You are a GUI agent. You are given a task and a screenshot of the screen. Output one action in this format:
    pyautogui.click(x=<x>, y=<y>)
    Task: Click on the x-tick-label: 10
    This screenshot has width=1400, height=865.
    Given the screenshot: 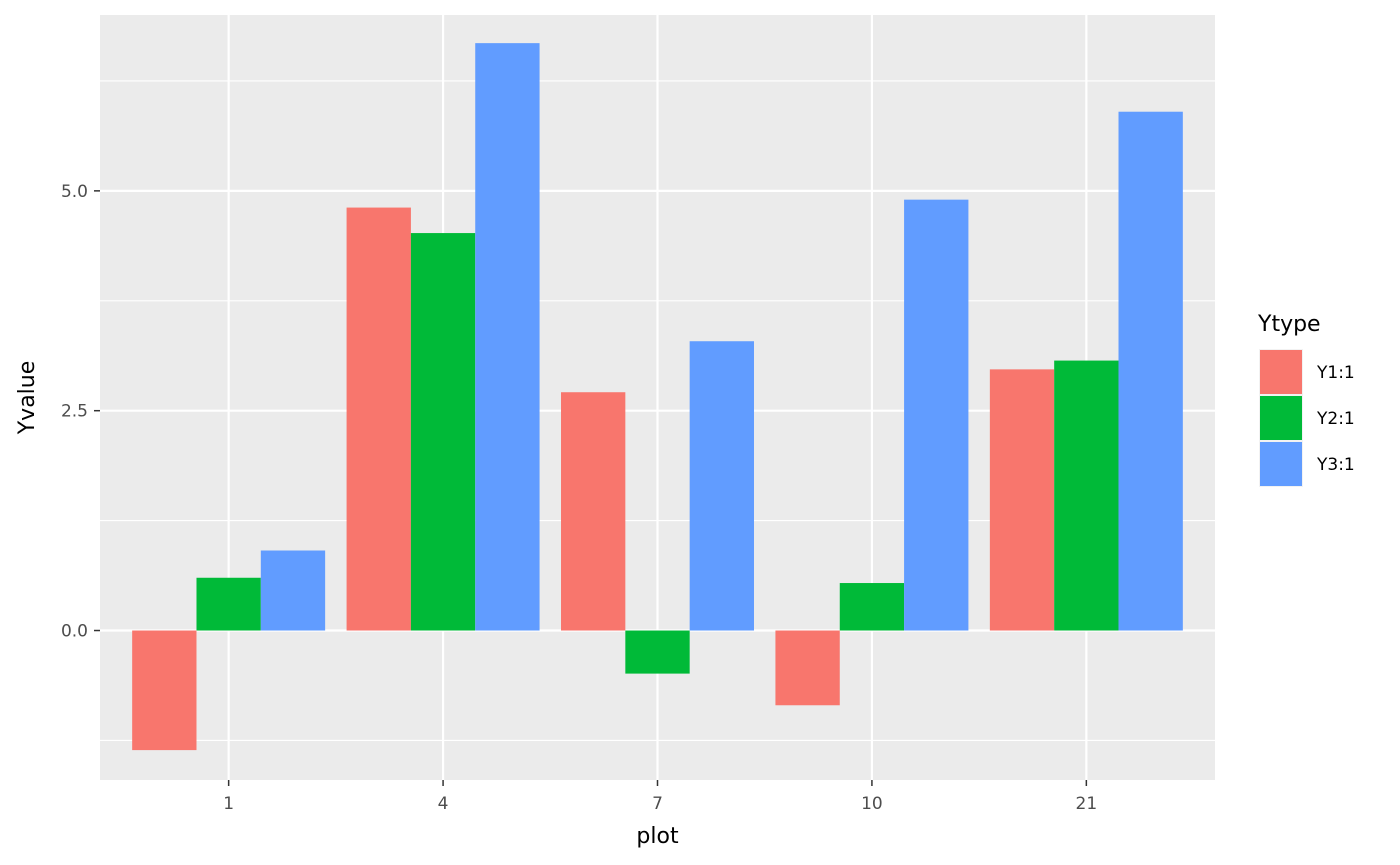 What is the action you would take?
    pyautogui.click(x=872, y=804)
    